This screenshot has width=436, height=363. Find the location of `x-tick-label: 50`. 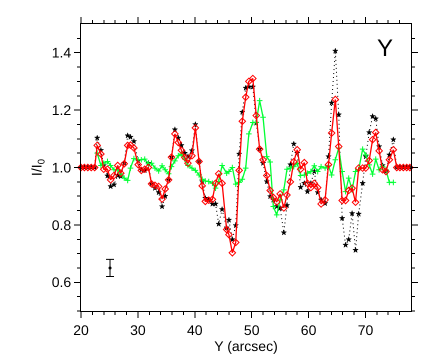

x-tick-label: 50 is located at coordinates (252, 330).